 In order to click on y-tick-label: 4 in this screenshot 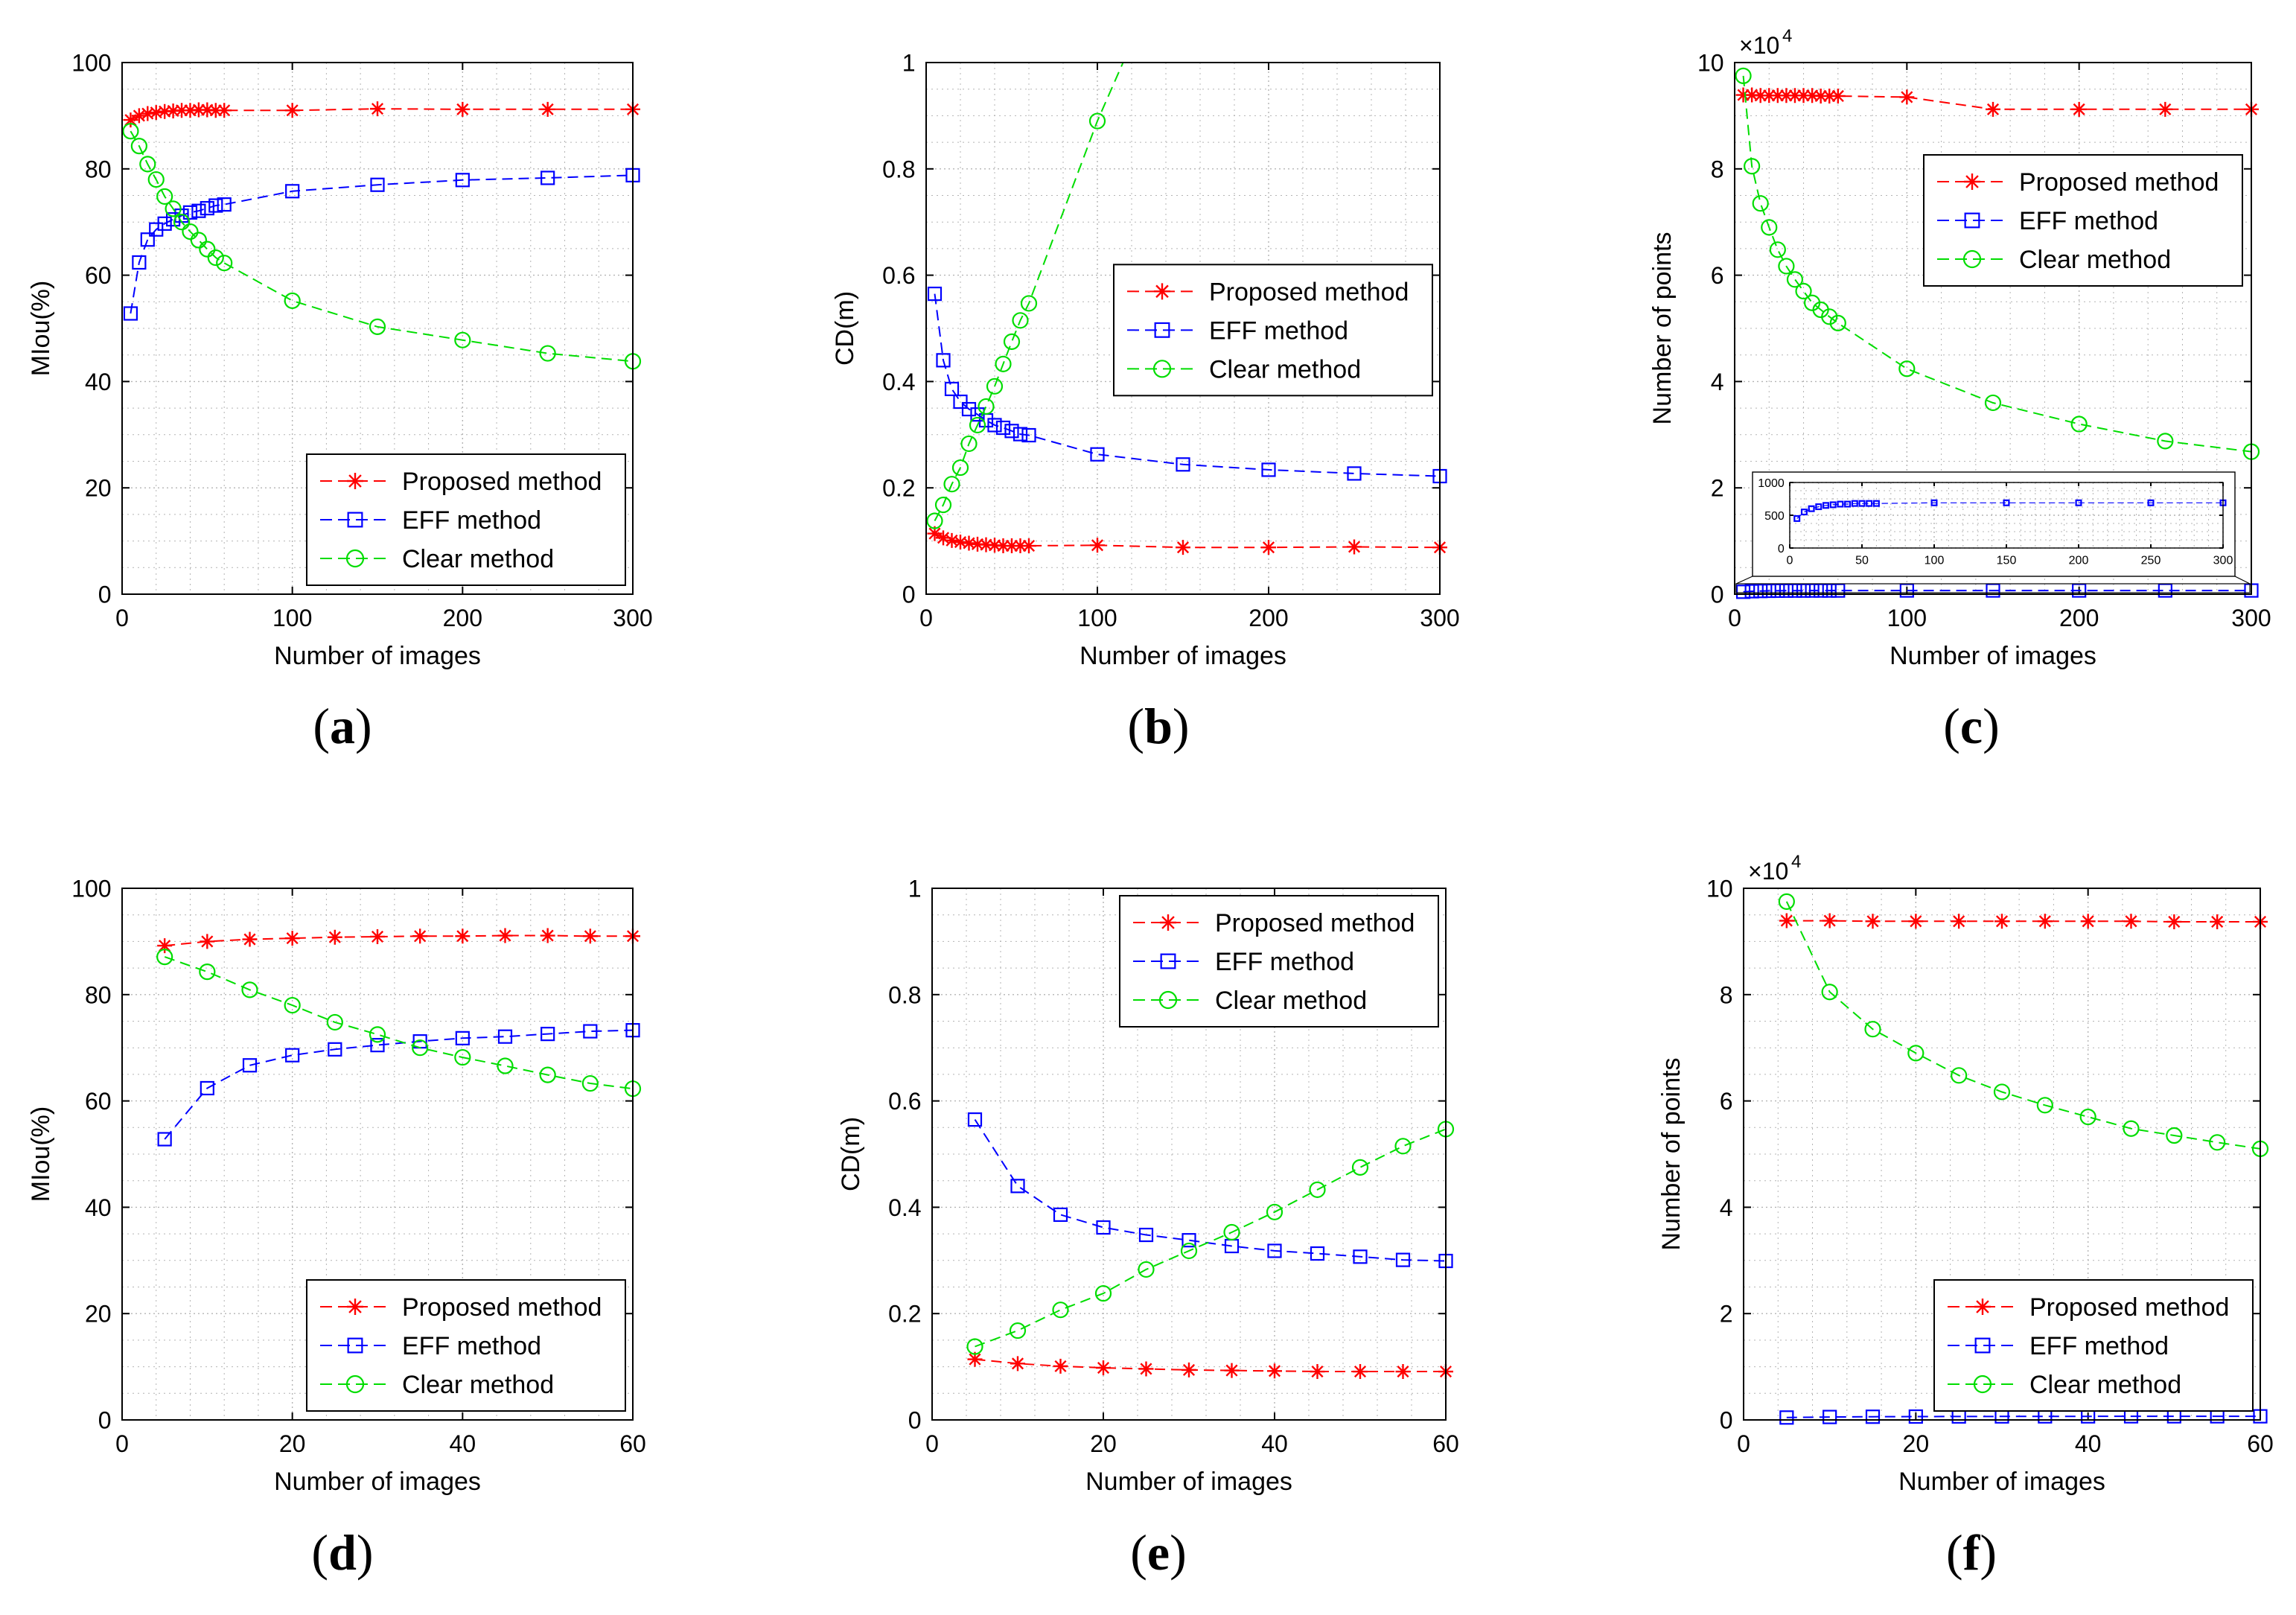, I will do `click(1717, 382)`.